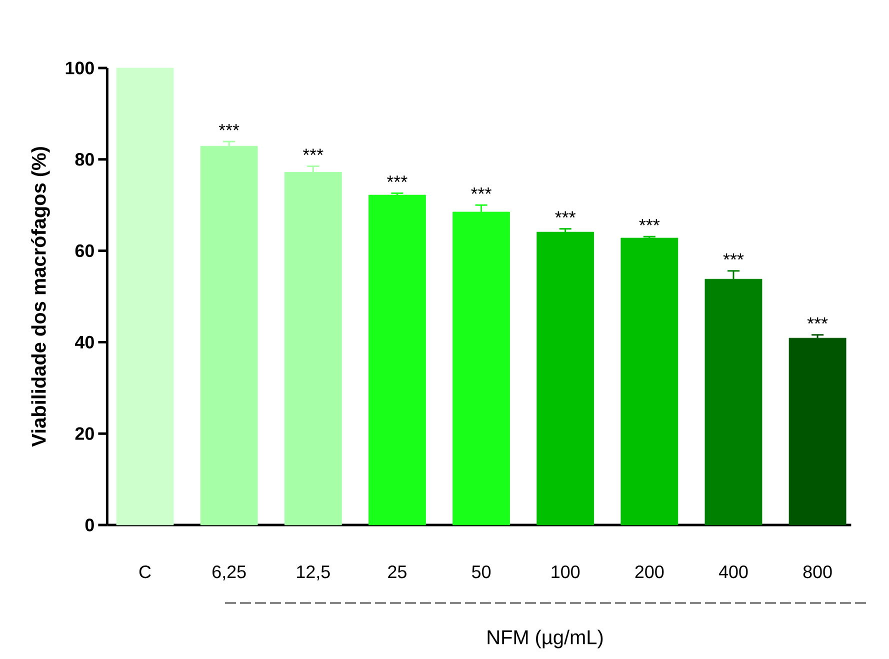 The image size is (889, 659). I want to click on x-tick-label: 200, so click(649, 572).